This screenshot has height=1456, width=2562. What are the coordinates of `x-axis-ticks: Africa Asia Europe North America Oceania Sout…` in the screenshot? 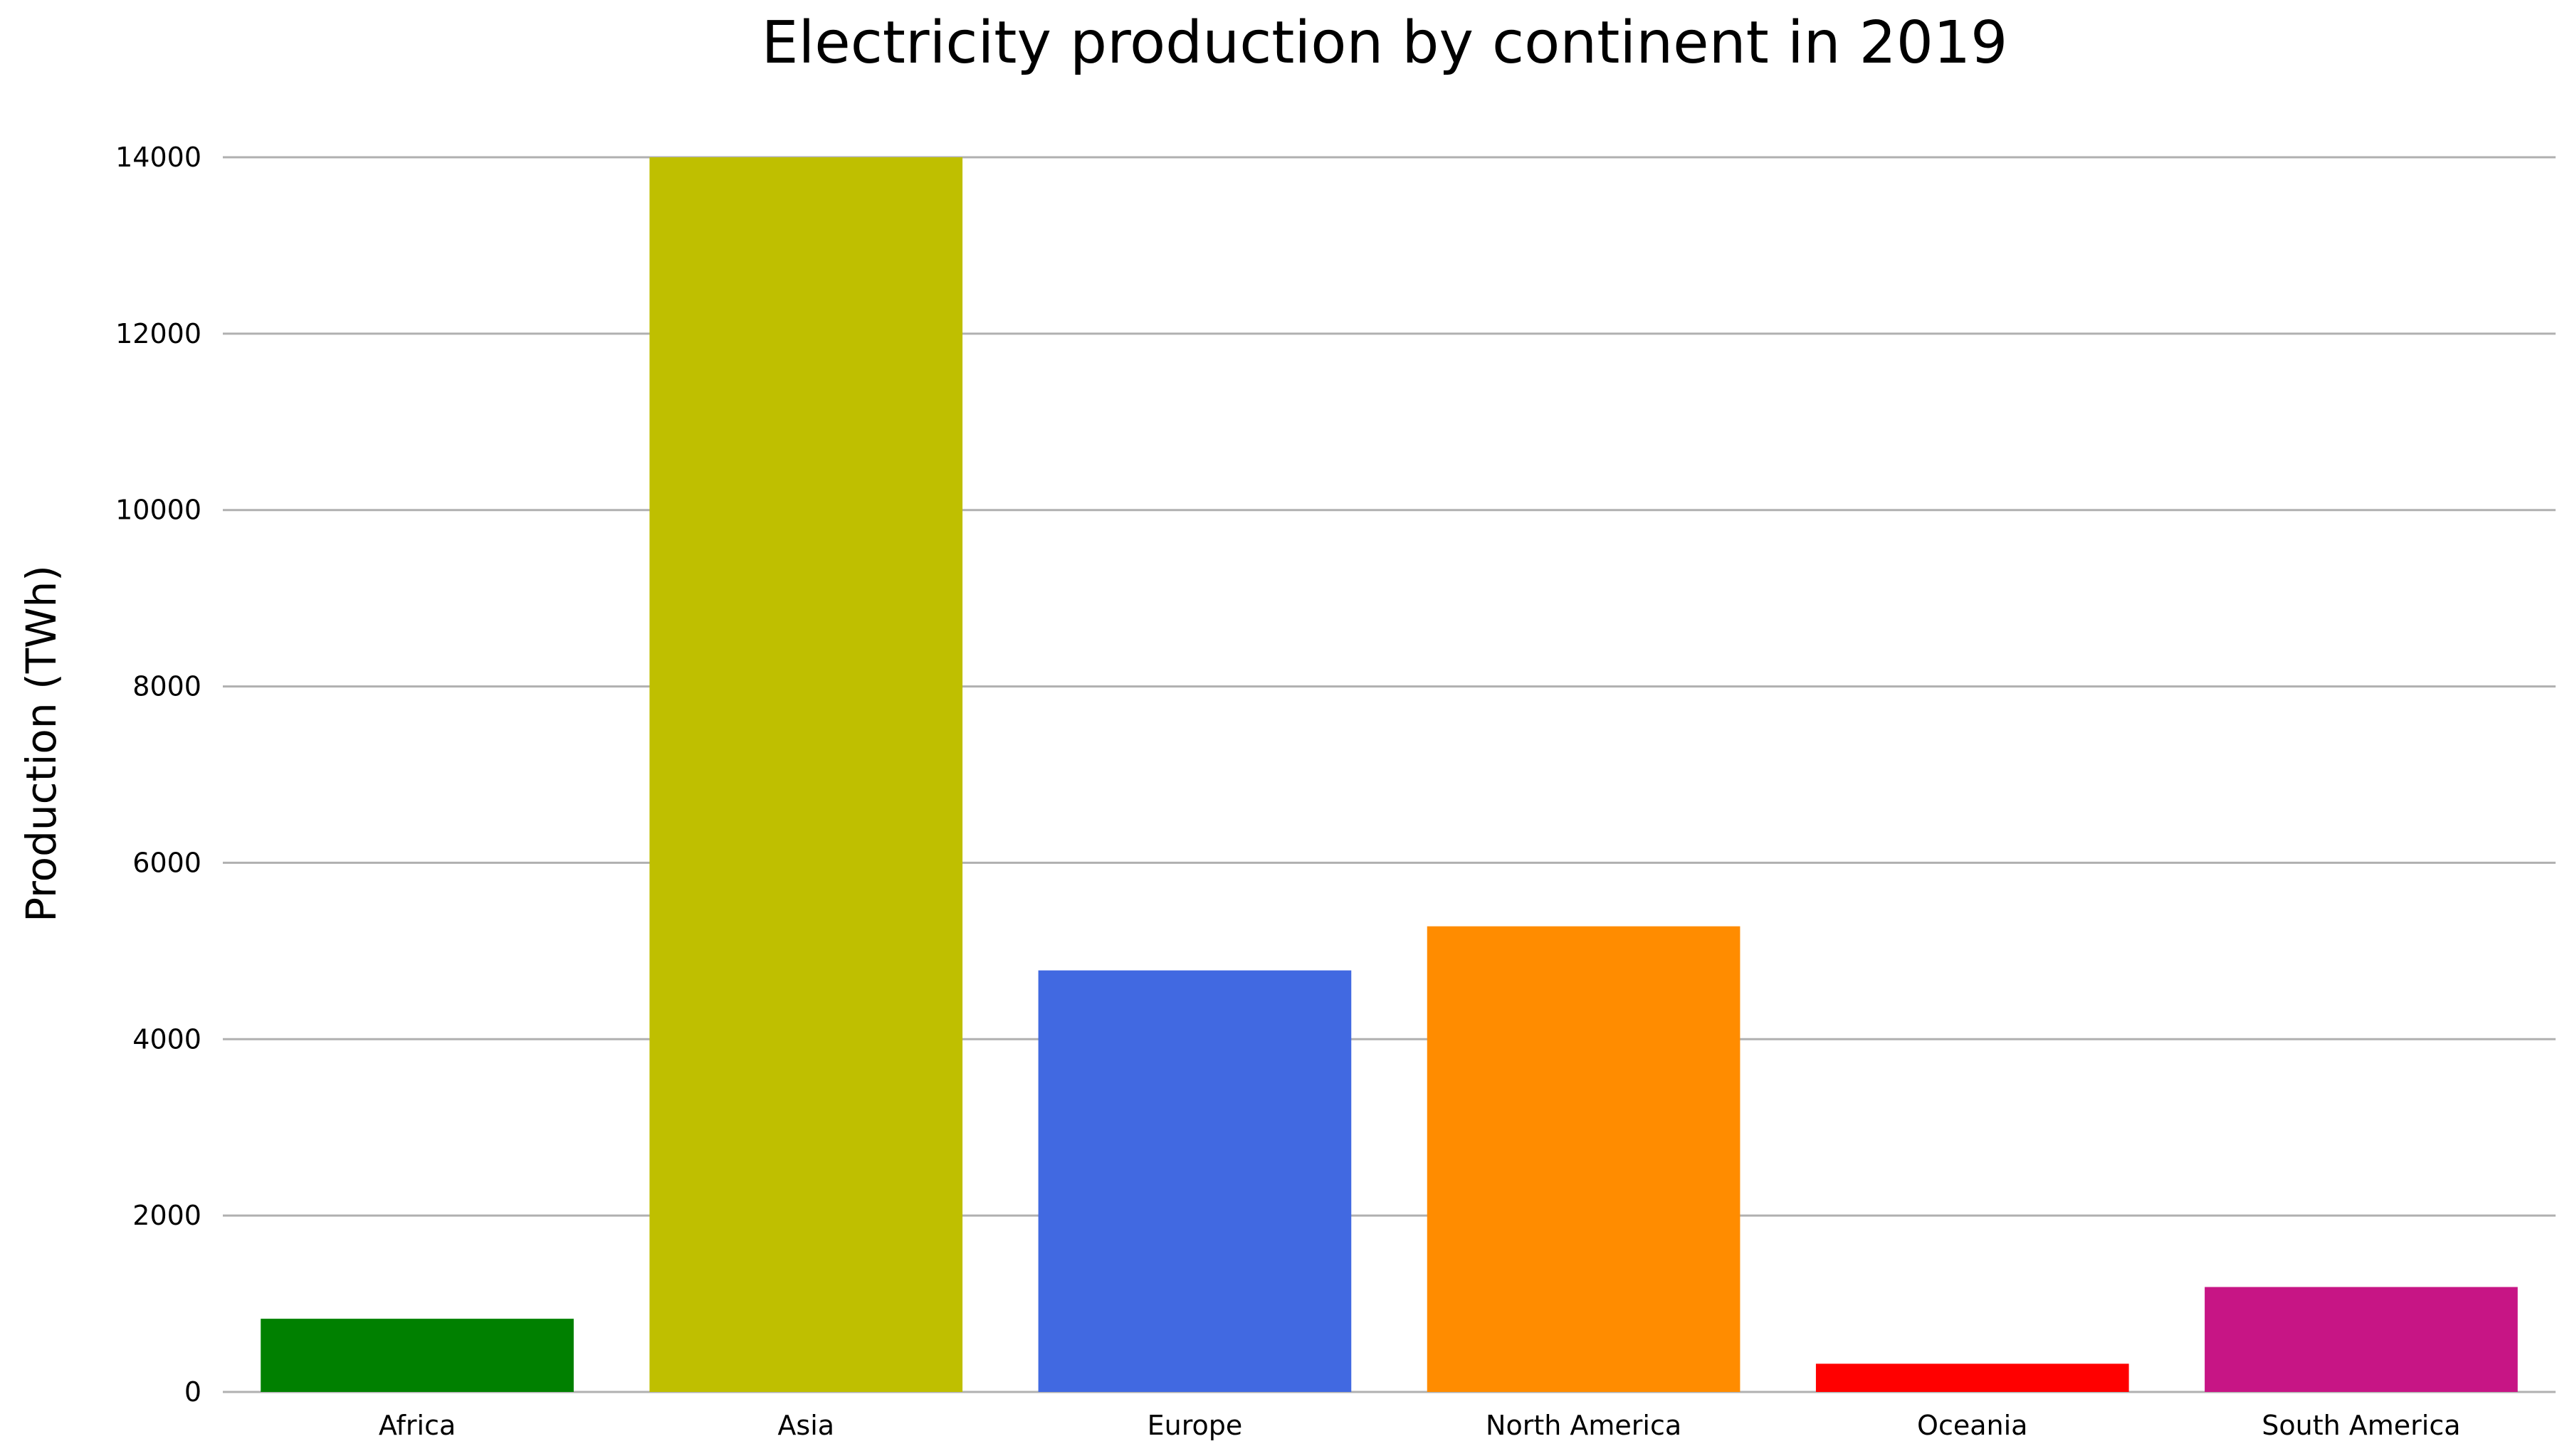 It's located at (1420, 1425).